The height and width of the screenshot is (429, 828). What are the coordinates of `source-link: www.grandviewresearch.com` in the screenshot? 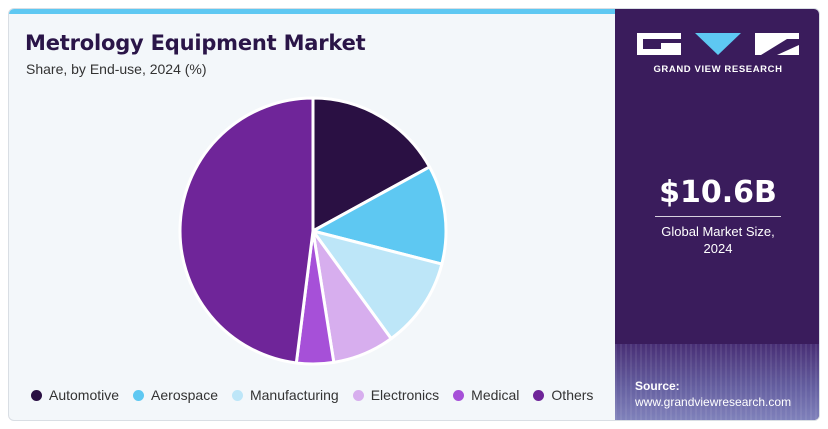 It's located at (713, 402).